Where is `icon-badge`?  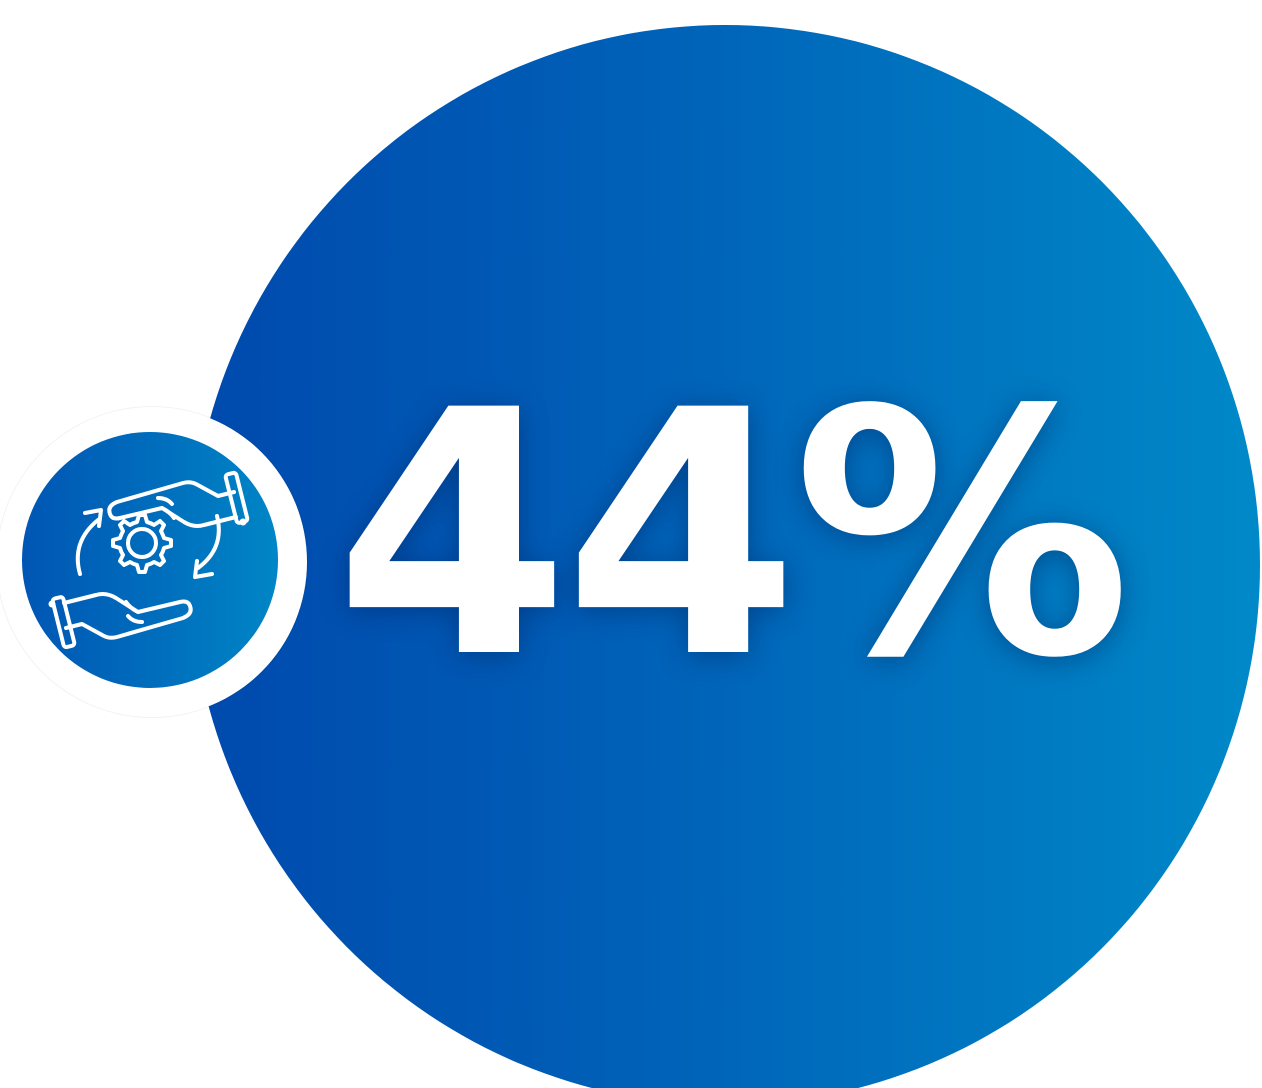
icon-badge is located at coordinates (153, 562).